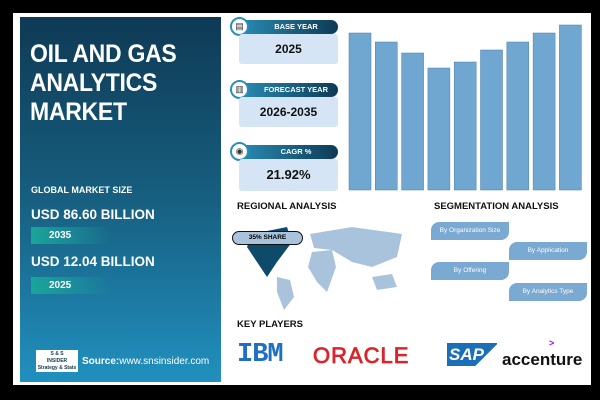 This screenshot has width=600, height=400. What do you see at coordinates (93, 214) in the screenshot?
I see `forecast-value: USD 86.60 BILLION` at bounding box center [93, 214].